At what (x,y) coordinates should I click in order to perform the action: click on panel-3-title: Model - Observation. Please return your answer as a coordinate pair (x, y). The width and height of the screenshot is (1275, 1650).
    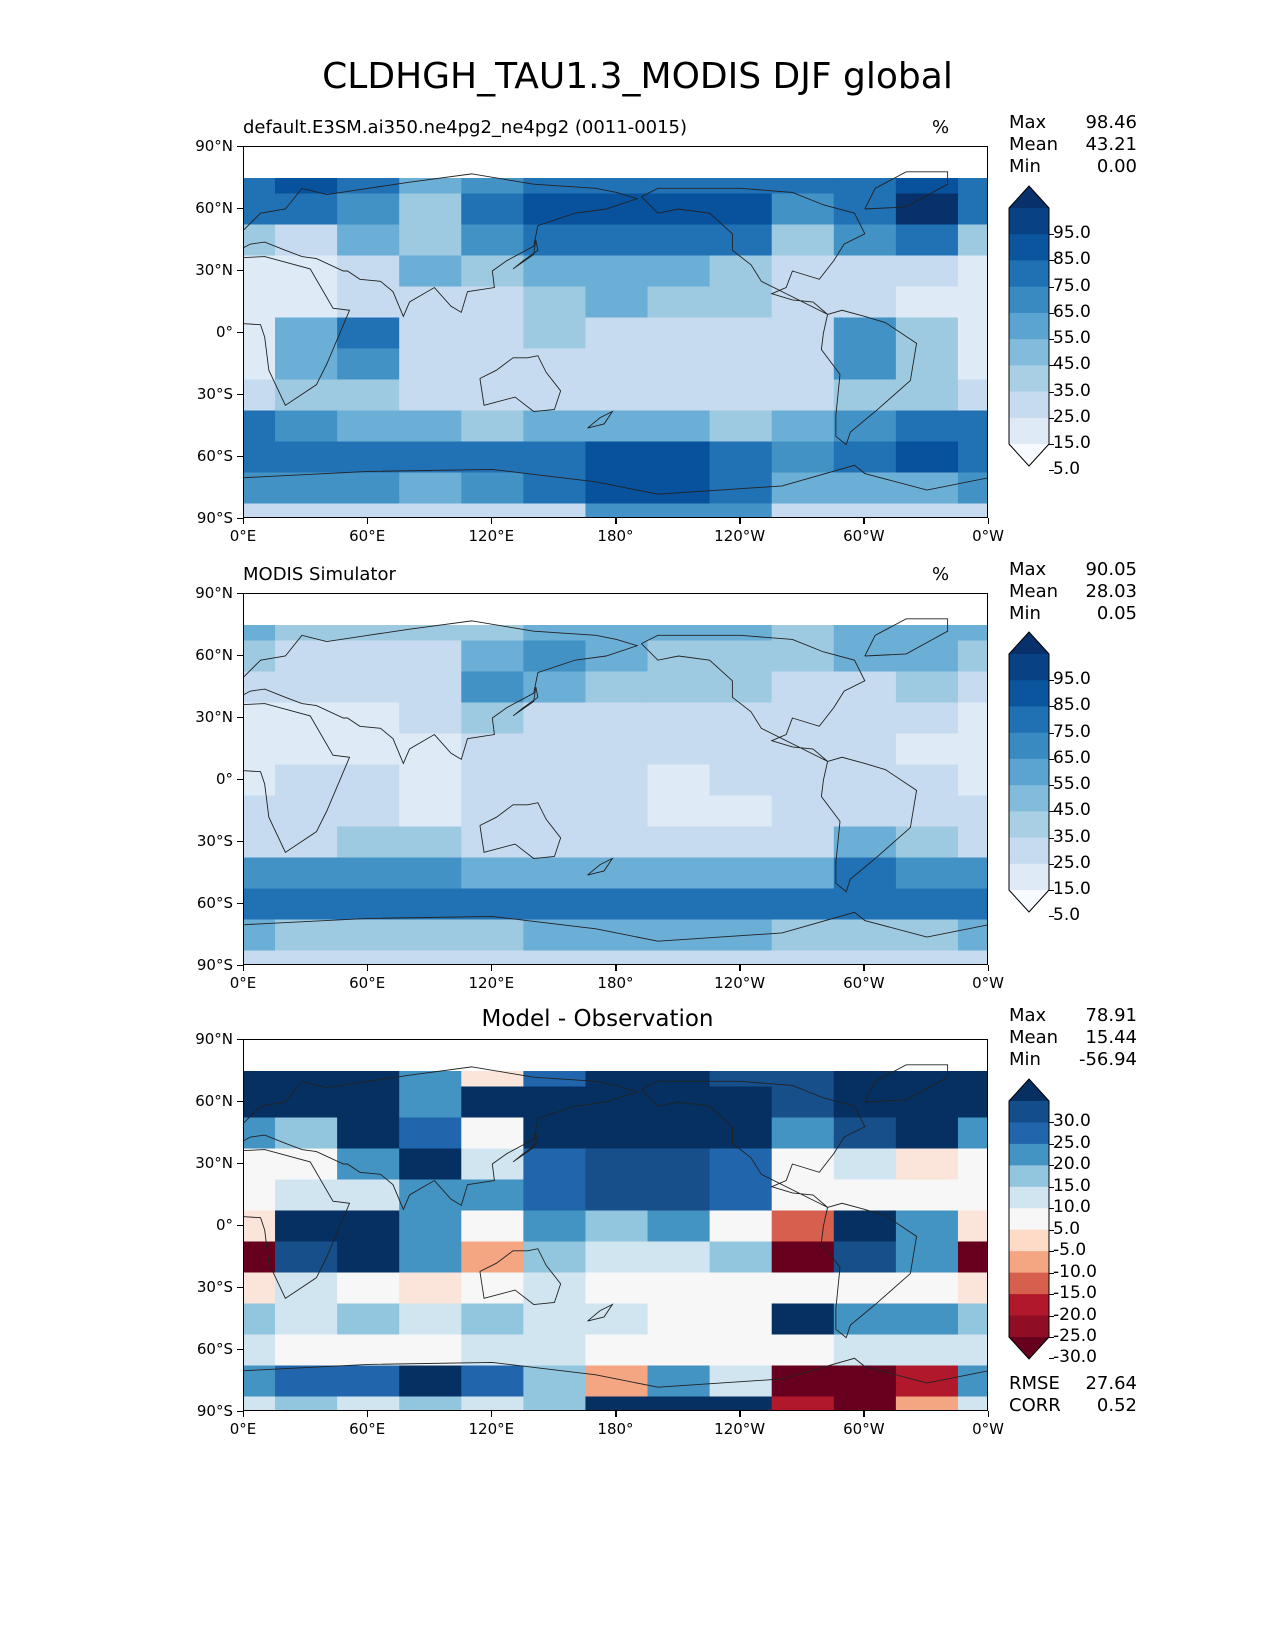
    Looking at the image, I should click on (597, 1019).